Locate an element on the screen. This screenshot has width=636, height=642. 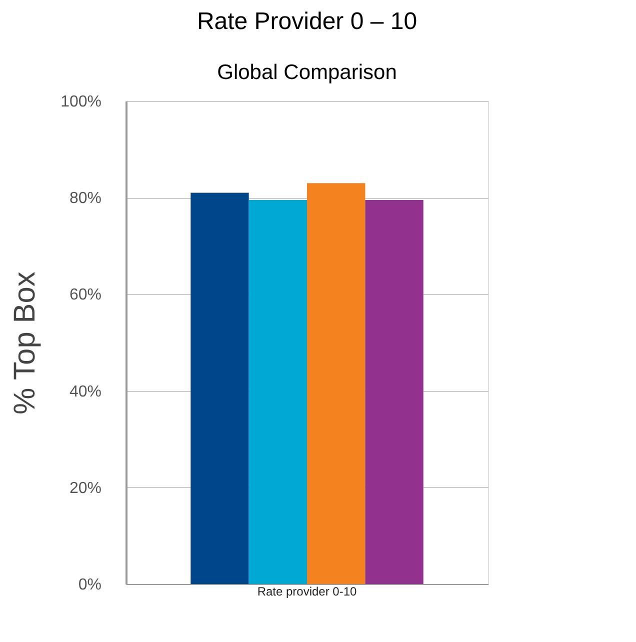
y-tick-label: 40% is located at coordinates (85, 391).